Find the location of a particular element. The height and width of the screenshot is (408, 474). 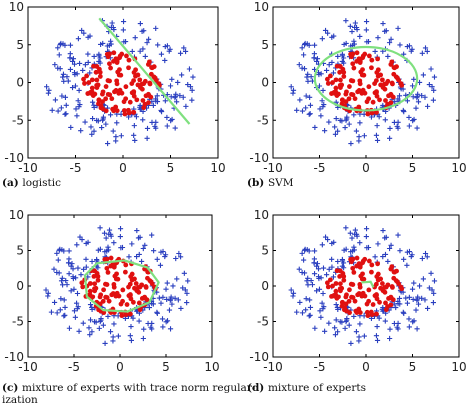

x-tick-label: 5 is located at coordinates (413, 168).